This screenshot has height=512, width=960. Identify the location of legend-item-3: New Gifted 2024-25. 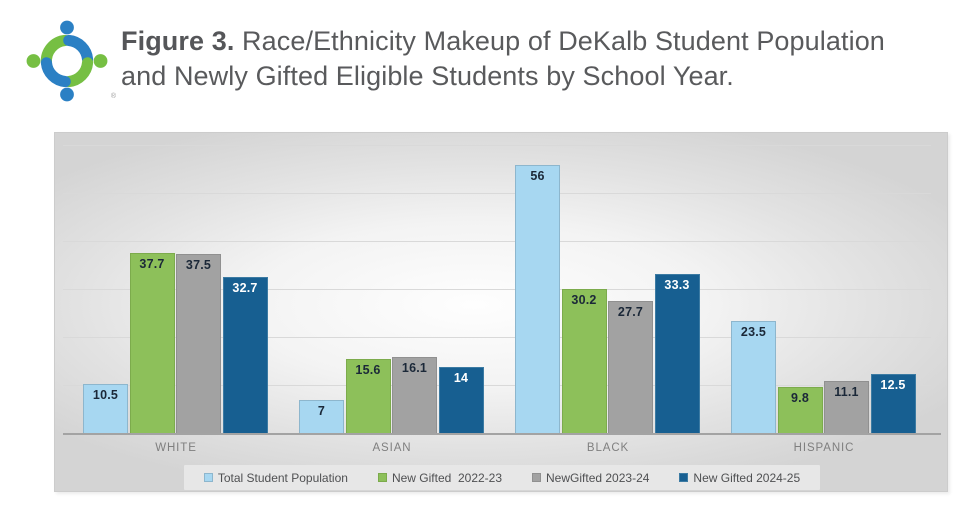
(739, 478).